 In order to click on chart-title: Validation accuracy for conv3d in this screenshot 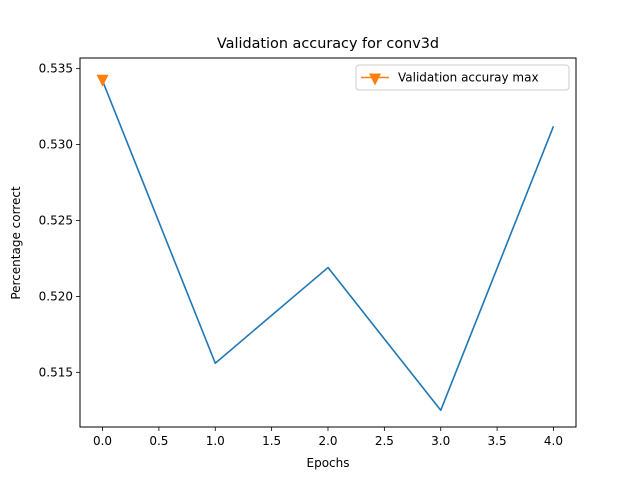, I will do `click(328, 44)`.